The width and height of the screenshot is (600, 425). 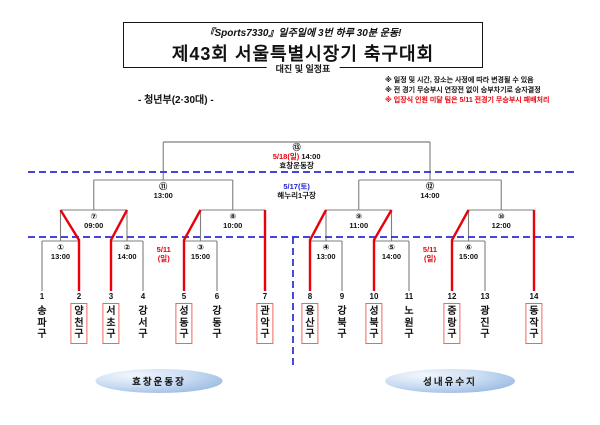 What do you see at coordinates (159, 381) in the screenshot?
I see `venue-ellipse-left: 효창운동장` at bounding box center [159, 381].